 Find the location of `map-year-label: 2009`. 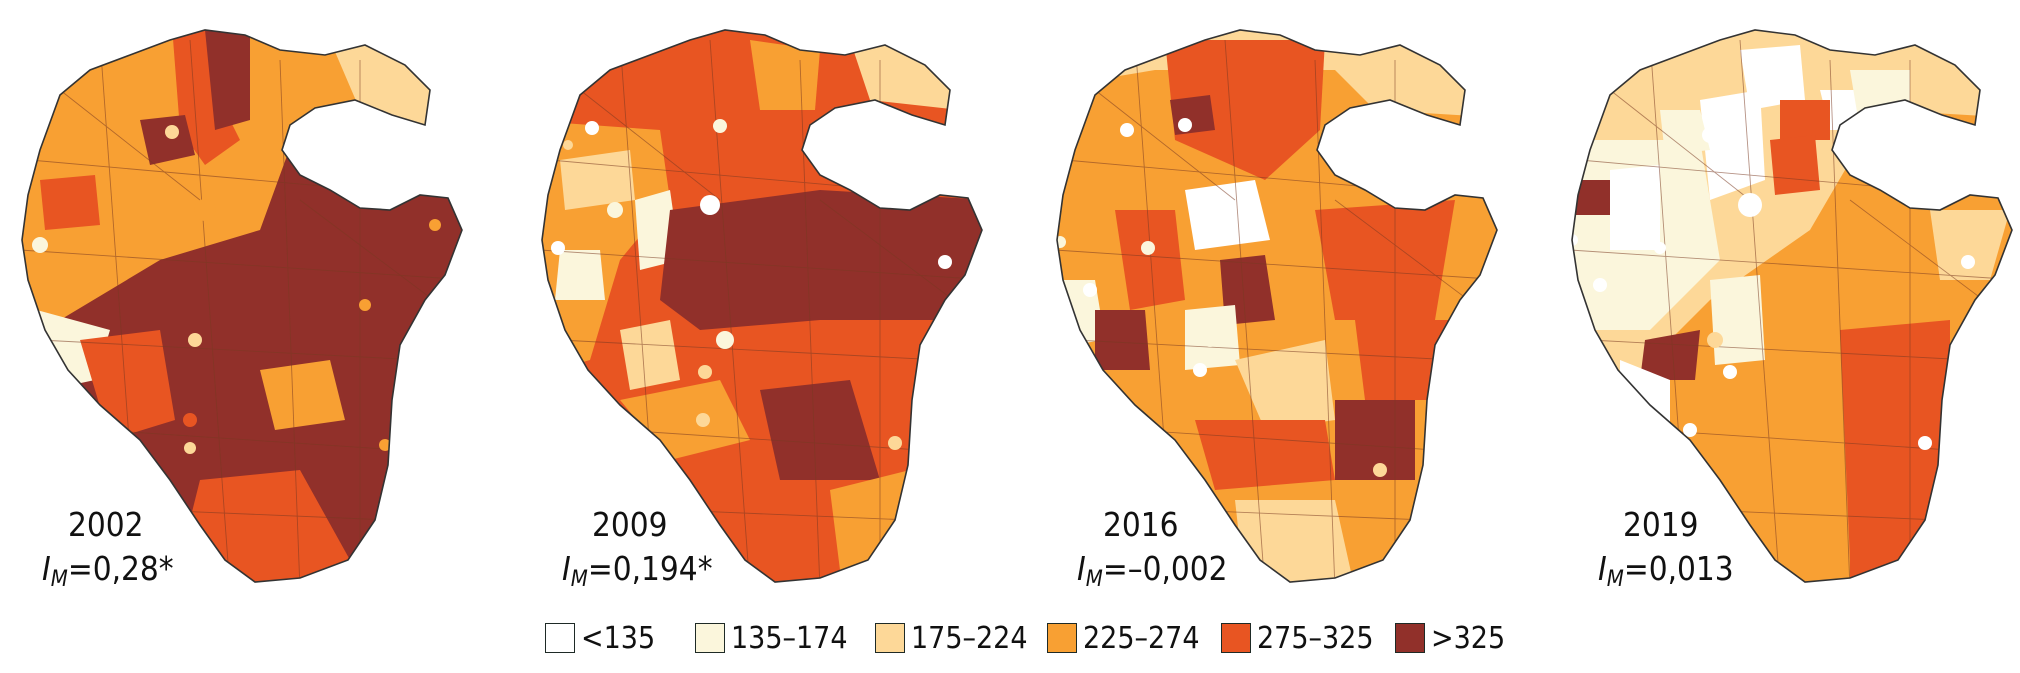

map-year-label: 2009 is located at coordinates (630, 524).